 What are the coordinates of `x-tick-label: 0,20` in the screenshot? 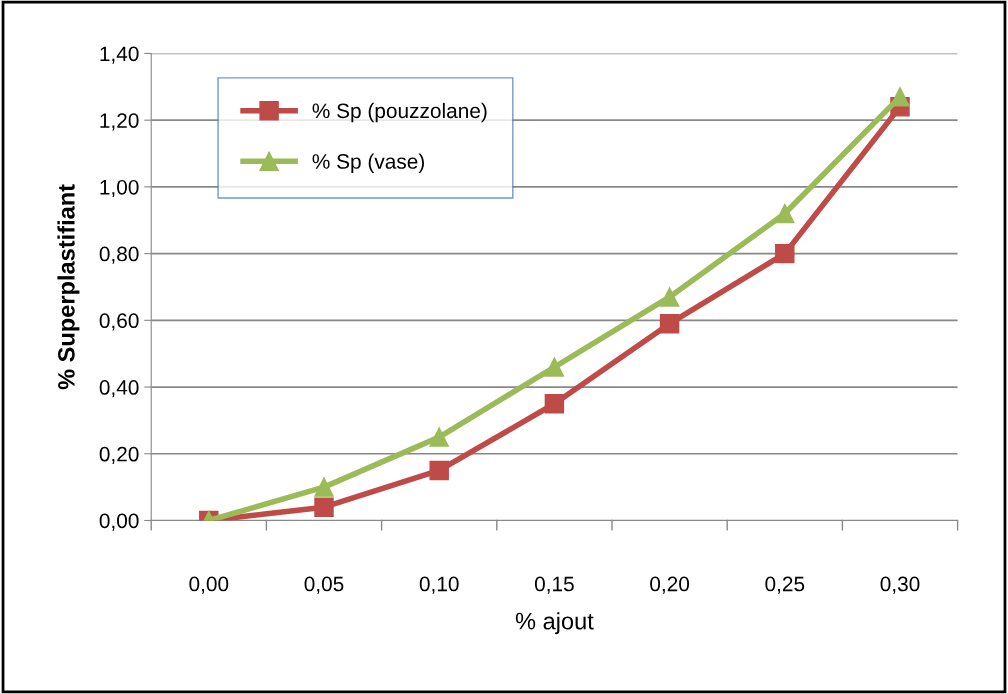 It's located at (670, 585).